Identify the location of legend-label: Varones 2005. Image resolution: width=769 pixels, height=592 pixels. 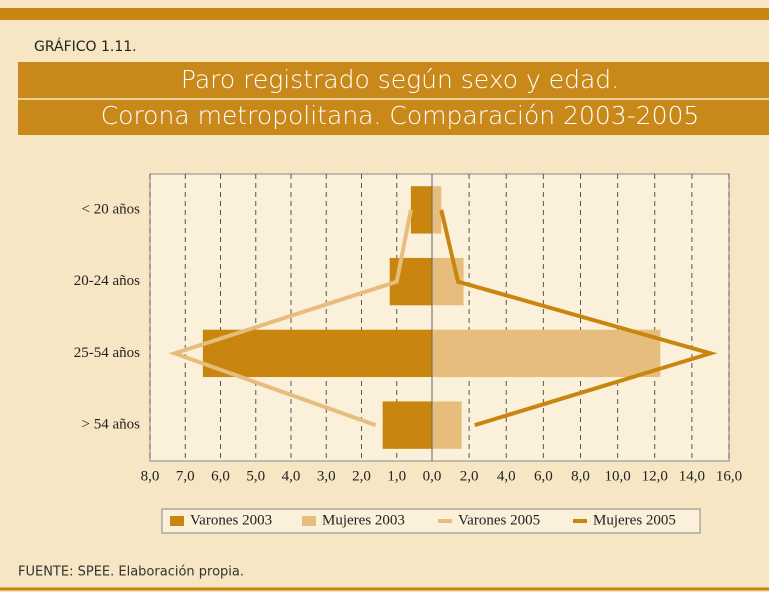
(499, 520).